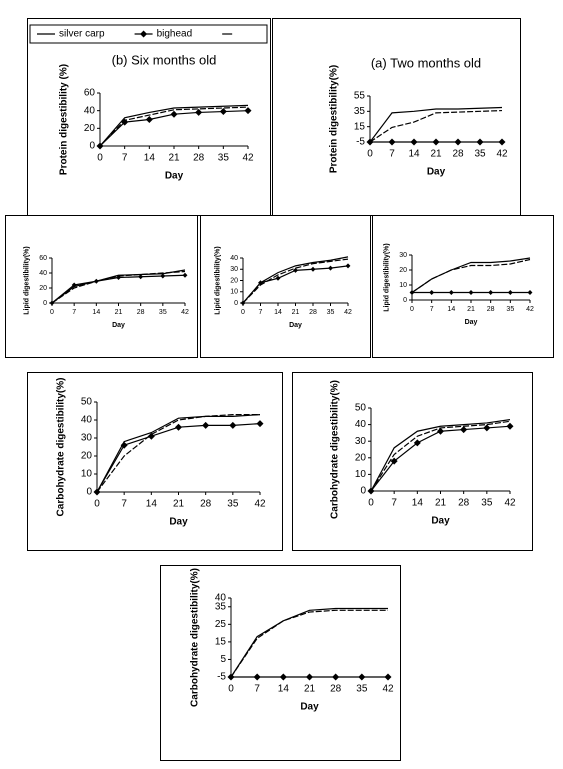 The image size is (563, 769). I want to click on y-axis-label: Carbohydrate digestibility(%), so click(61, 447).